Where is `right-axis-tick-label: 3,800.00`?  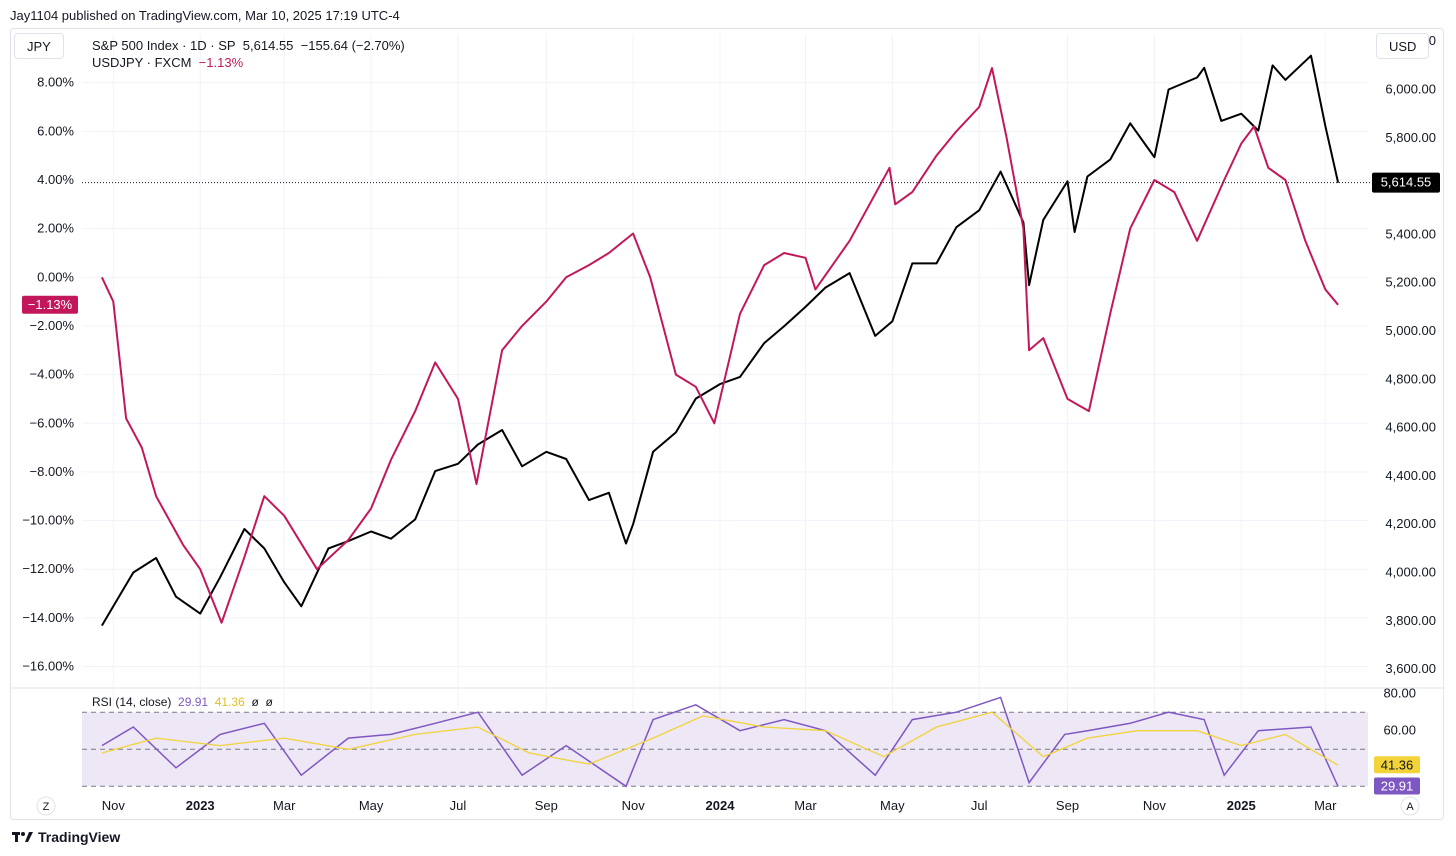 right-axis-tick-label: 3,800.00 is located at coordinates (1410, 620).